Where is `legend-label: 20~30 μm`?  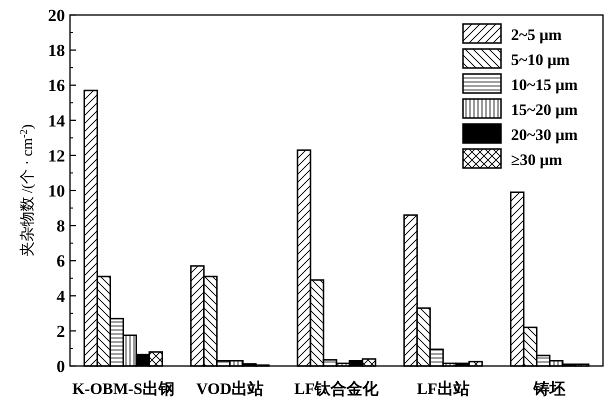
legend-label: 20~30 μm is located at coordinates (544, 135).